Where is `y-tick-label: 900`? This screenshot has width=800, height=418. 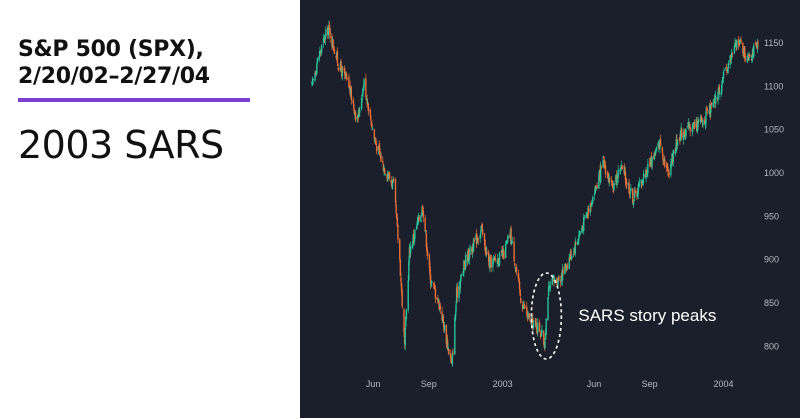 y-tick-label: 900 is located at coordinates (771, 260).